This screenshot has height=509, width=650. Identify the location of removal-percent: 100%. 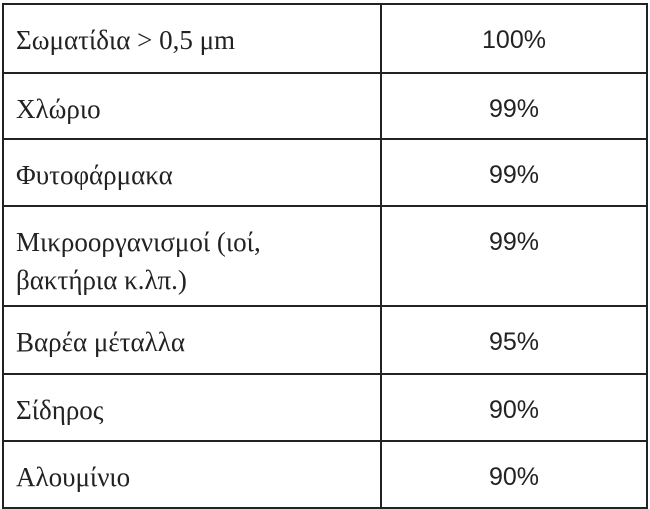
(514, 38).